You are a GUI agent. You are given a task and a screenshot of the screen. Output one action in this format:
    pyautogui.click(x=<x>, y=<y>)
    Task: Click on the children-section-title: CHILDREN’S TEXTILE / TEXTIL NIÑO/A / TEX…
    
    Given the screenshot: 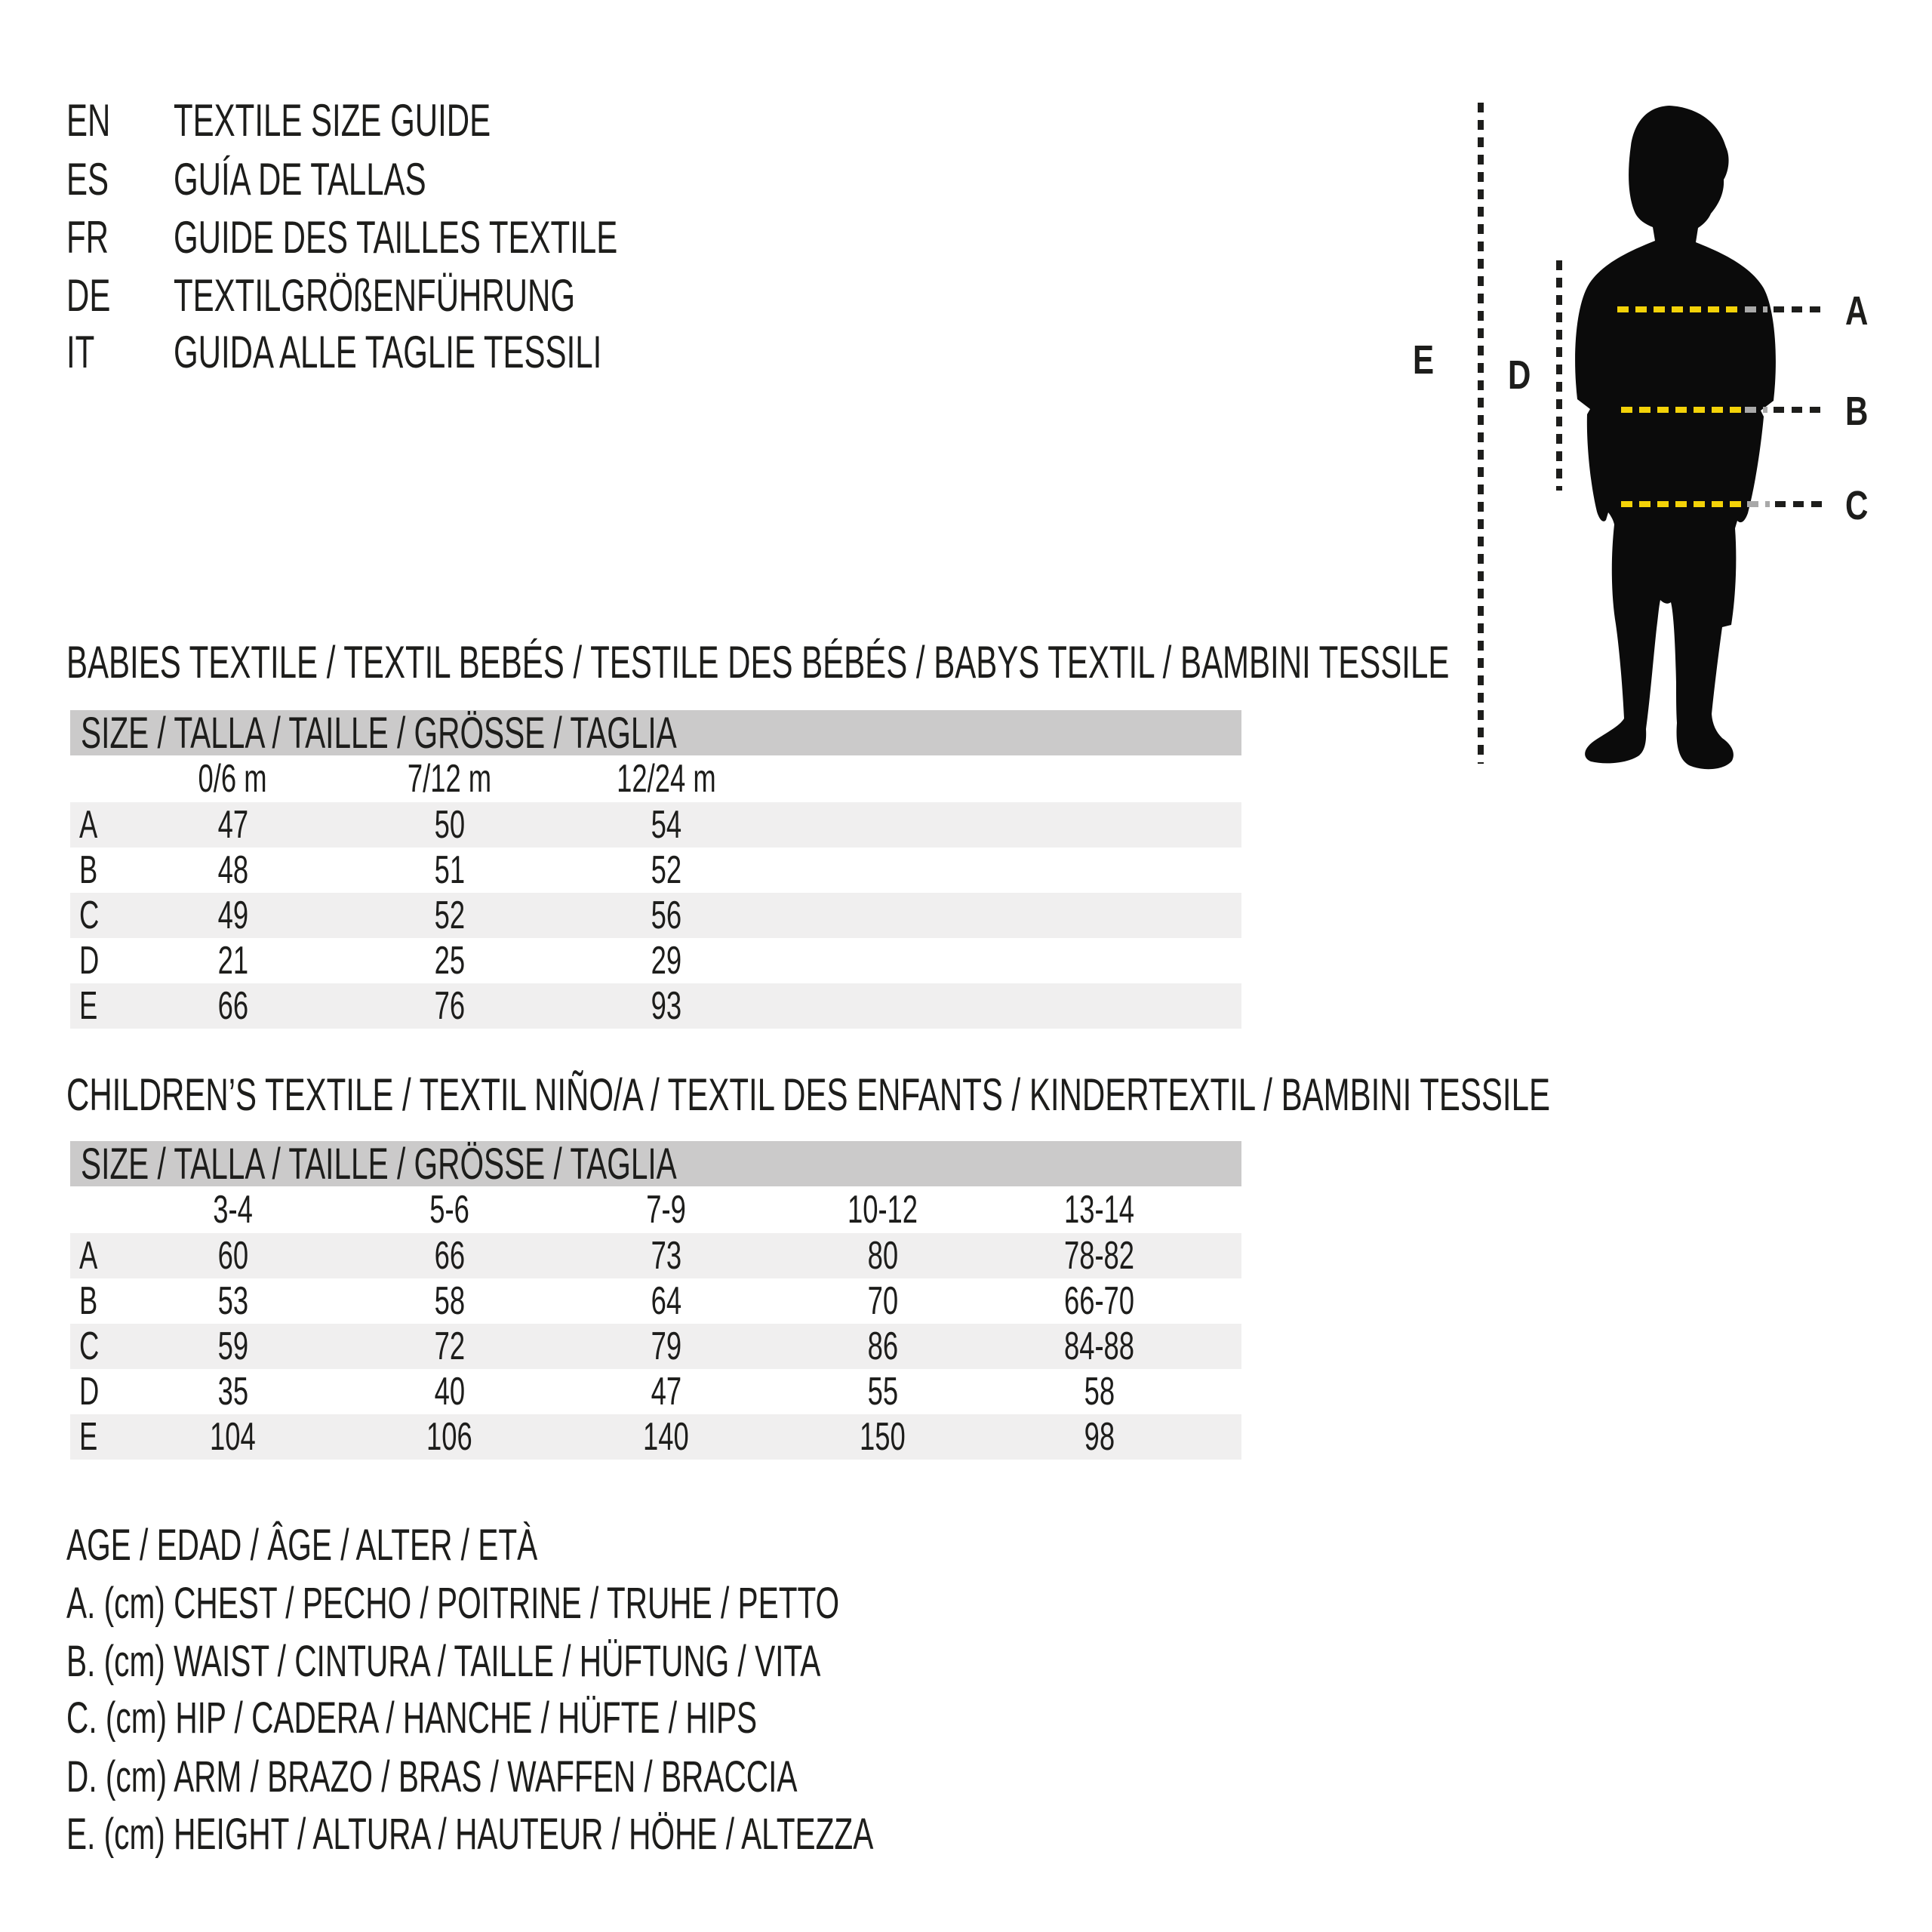 What is the action you would take?
    pyautogui.click(x=808, y=1094)
    